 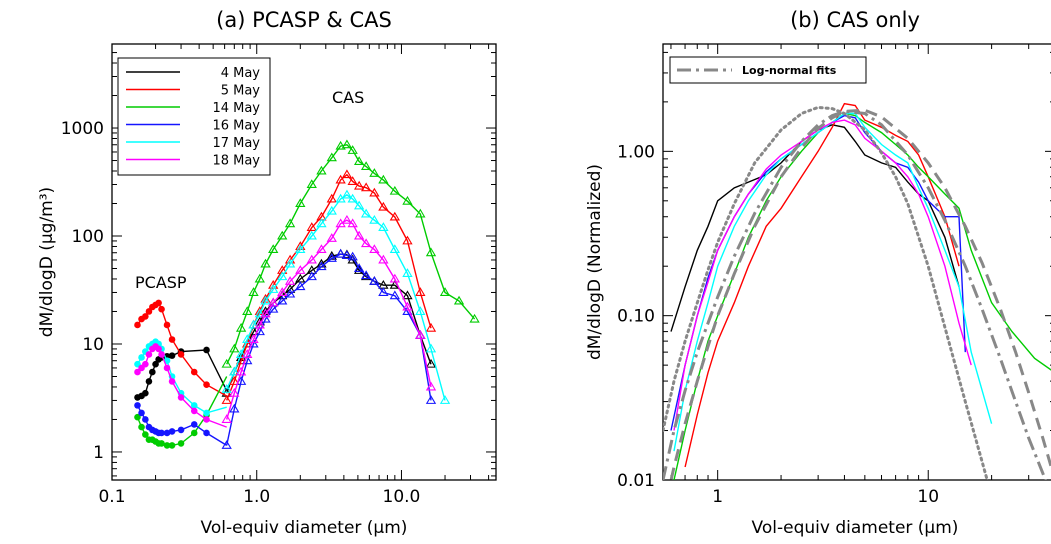 What do you see at coordinates (241, 91) in the screenshot?
I see `legend-label: 5 May` at bounding box center [241, 91].